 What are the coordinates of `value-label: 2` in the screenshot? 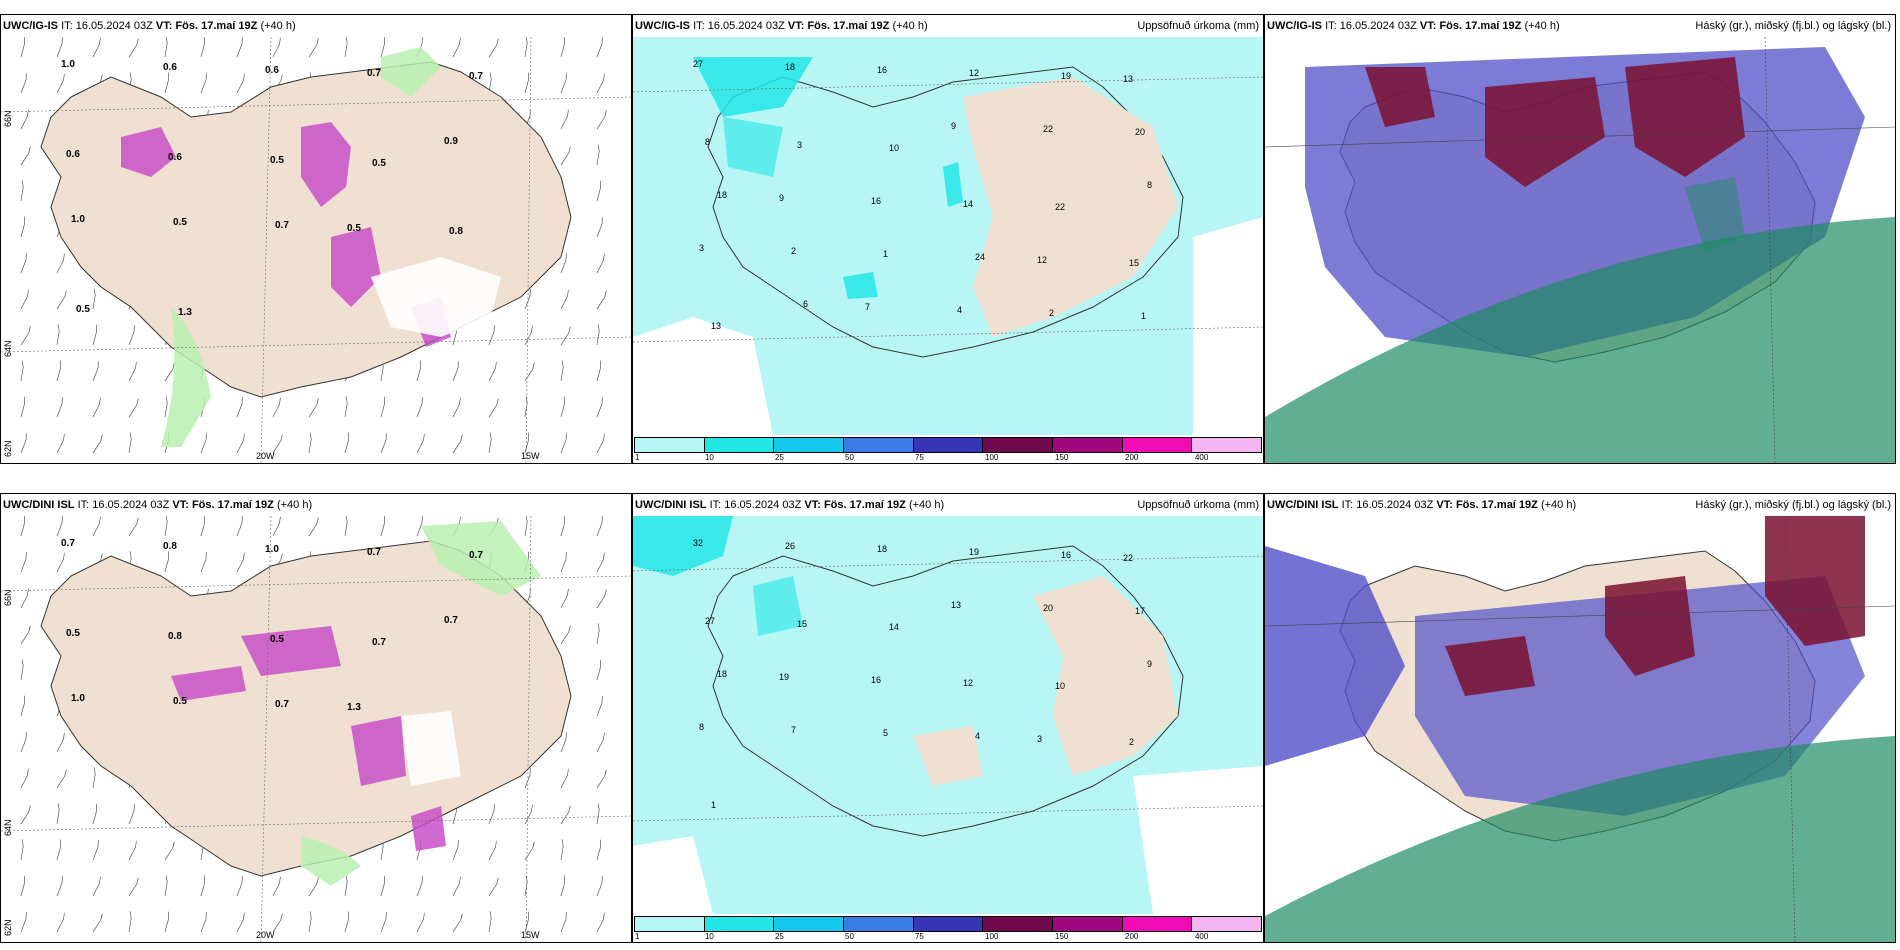 It's located at (1131, 742).